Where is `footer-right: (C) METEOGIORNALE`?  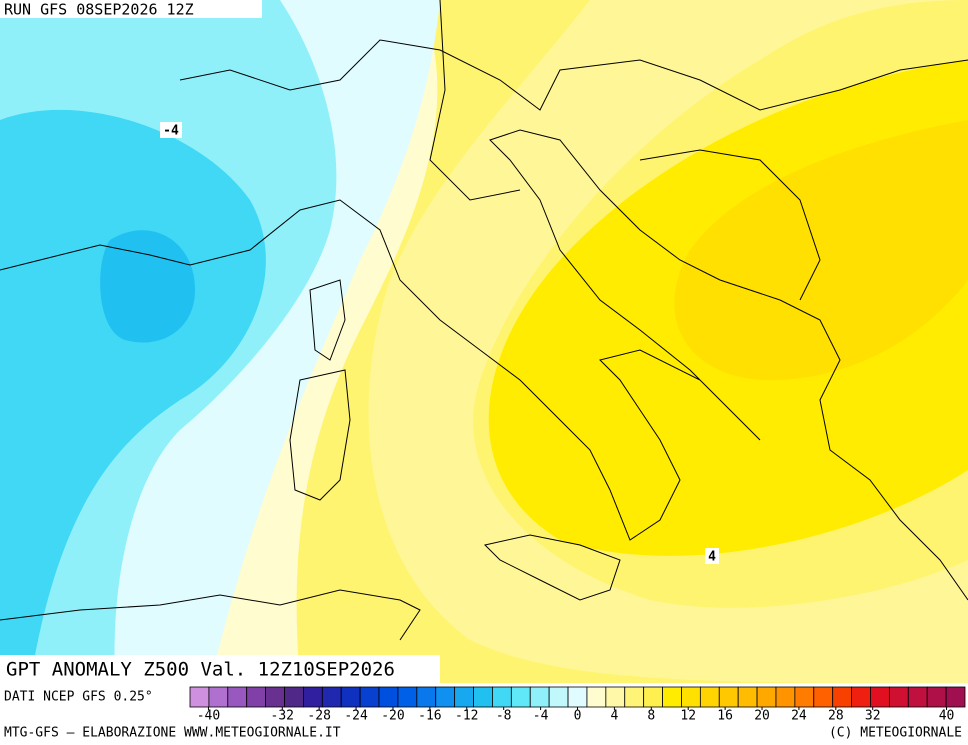 footer-right: (C) METEOGIORNALE is located at coordinates (895, 733).